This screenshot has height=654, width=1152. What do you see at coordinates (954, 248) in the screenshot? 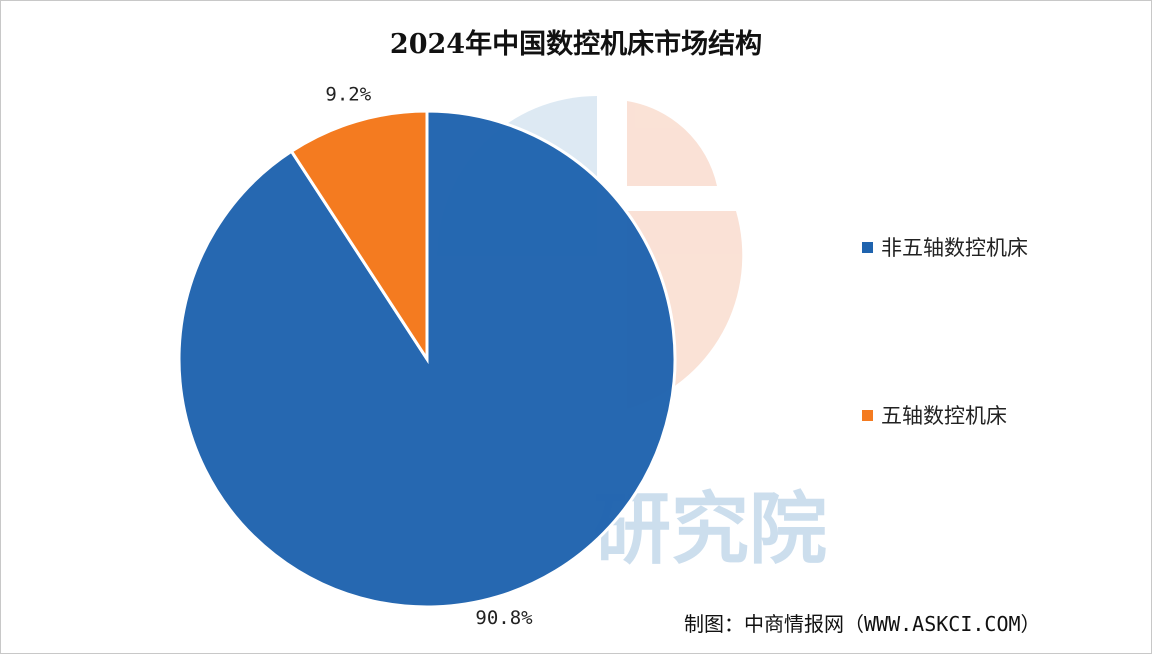
I see `legend-label-1: 非五轴数控机床` at bounding box center [954, 248].